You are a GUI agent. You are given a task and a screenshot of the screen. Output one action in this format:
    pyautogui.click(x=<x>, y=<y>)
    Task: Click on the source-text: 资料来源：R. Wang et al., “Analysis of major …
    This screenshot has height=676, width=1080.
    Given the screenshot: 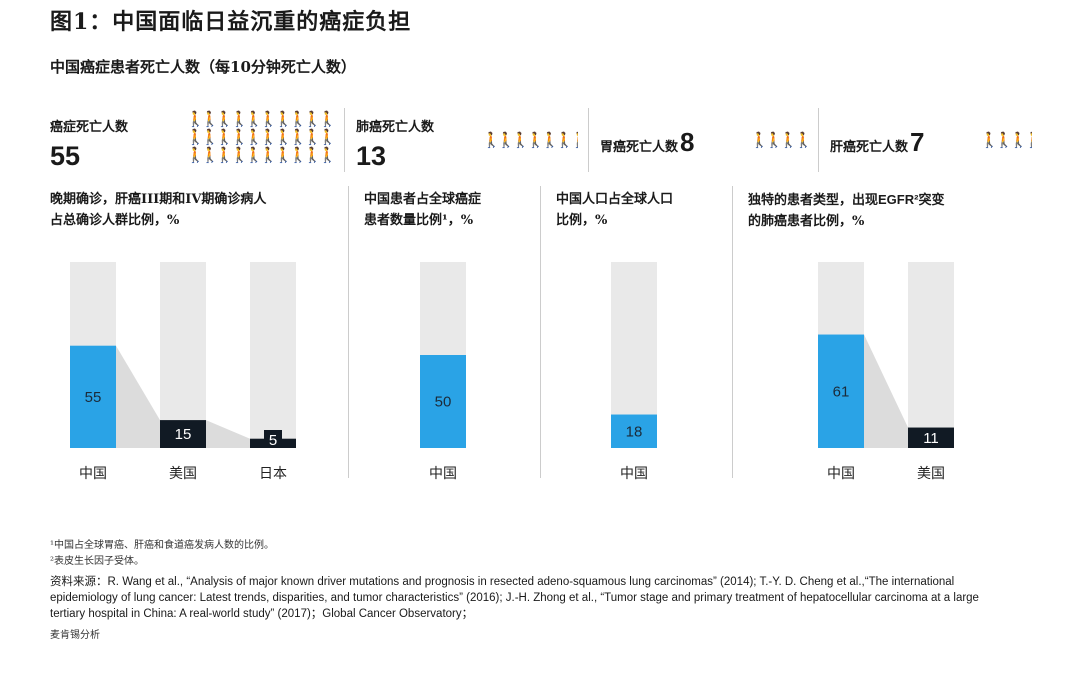 What is the action you would take?
    pyautogui.click(x=514, y=598)
    